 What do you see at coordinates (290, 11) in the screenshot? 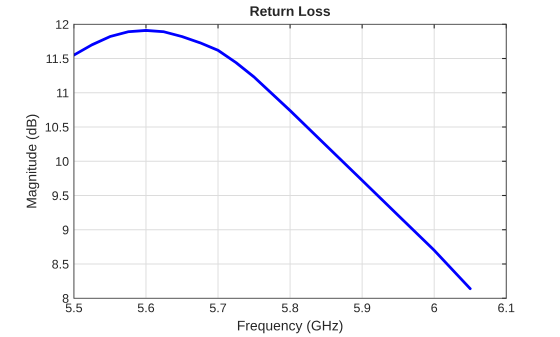
I see `chart-title: Return Loss` at bounding box center [290, 11].